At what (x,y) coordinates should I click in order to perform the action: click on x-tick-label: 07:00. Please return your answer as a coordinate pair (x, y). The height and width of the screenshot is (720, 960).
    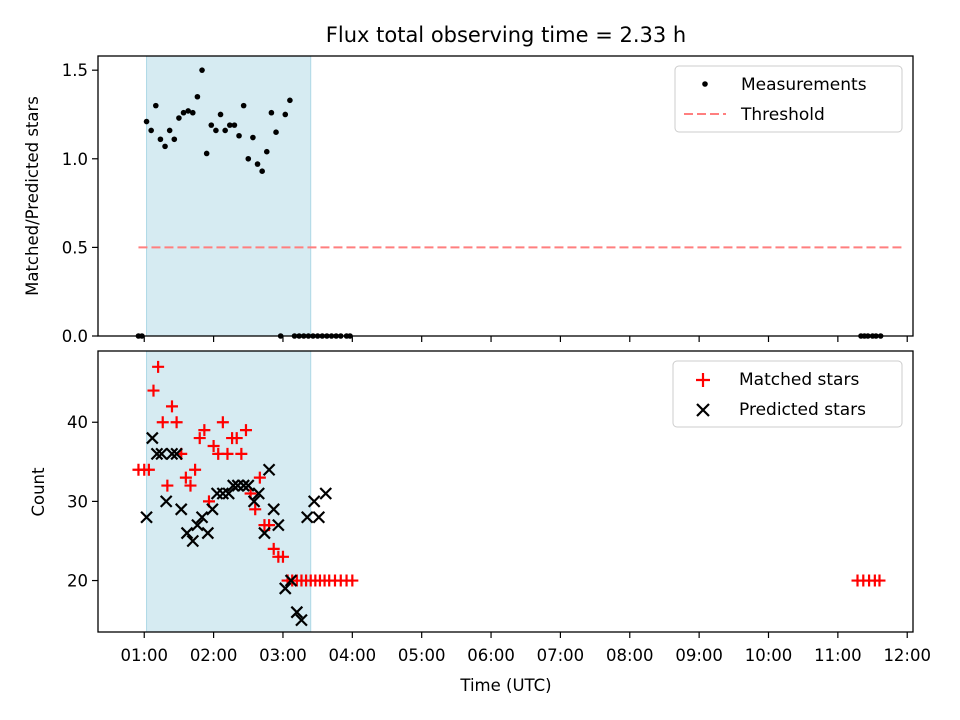
    Looking at the image, I should click on (561, 655).